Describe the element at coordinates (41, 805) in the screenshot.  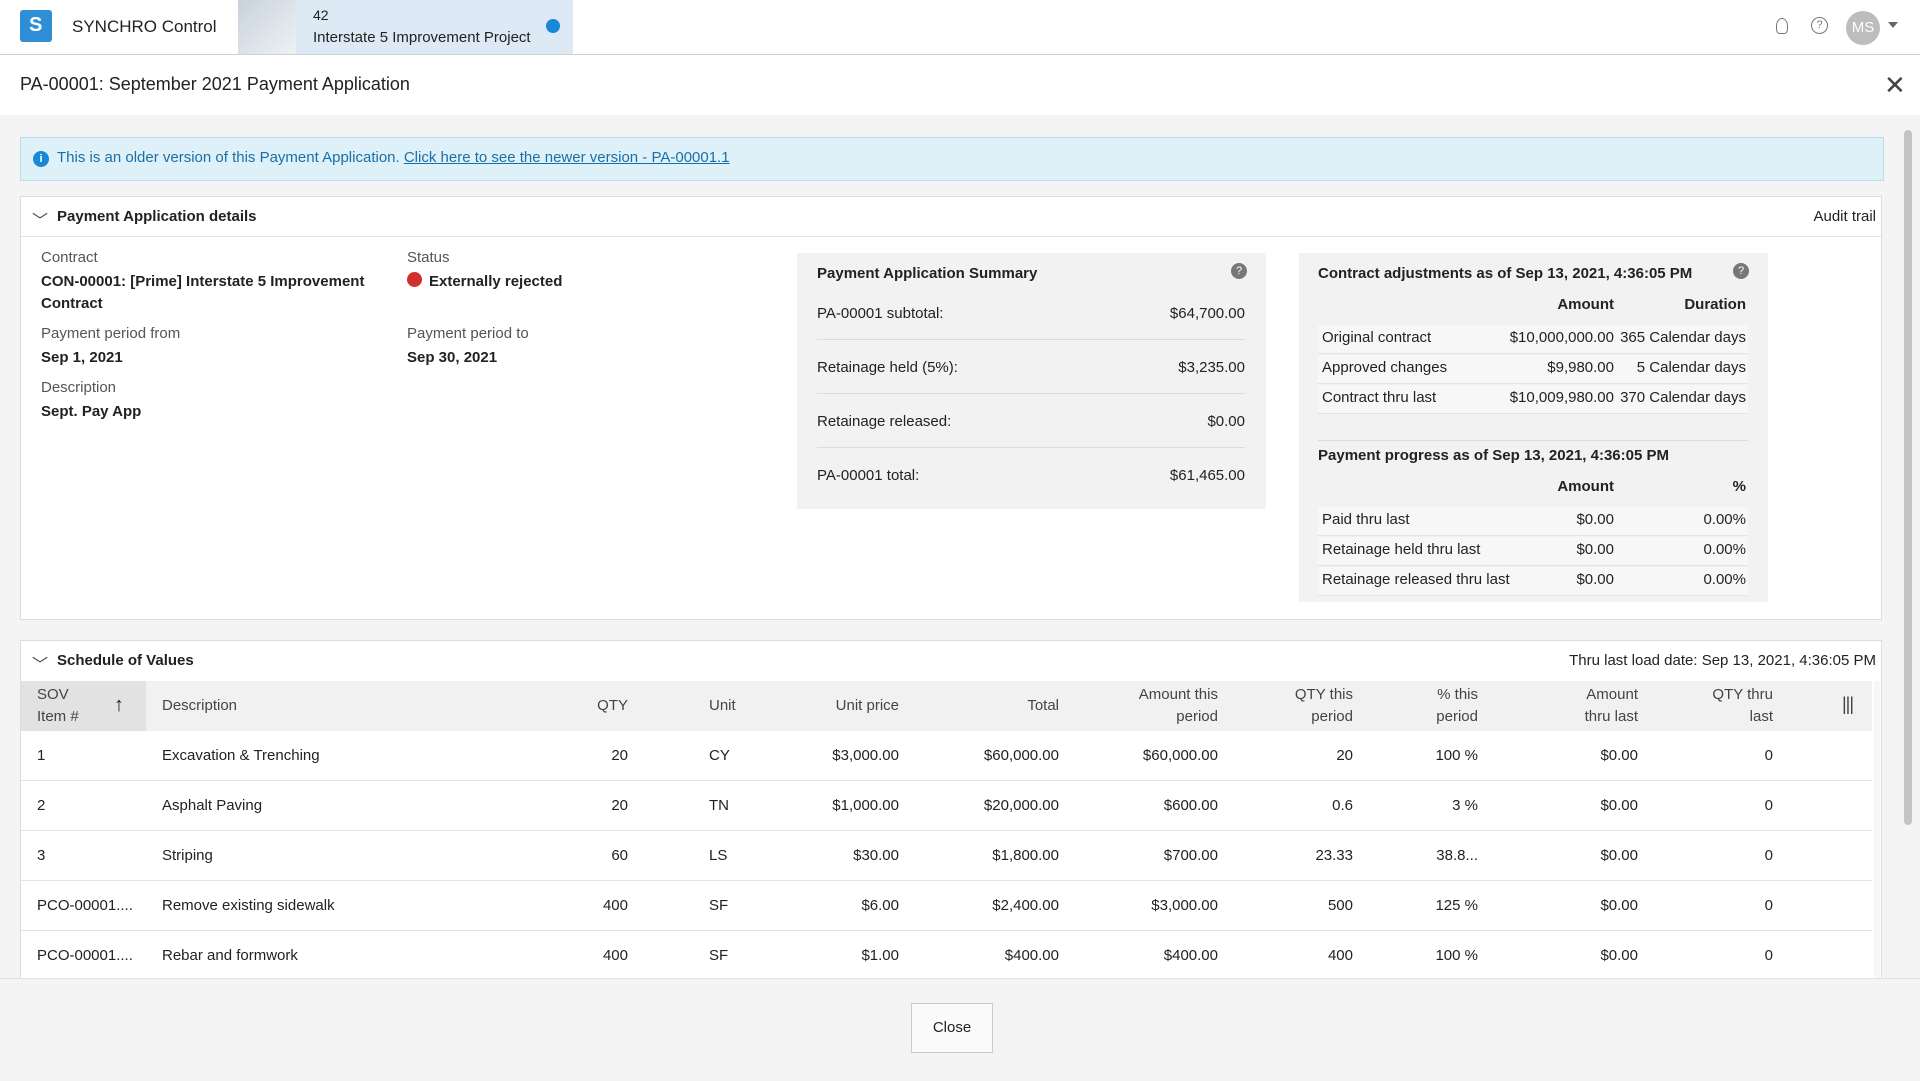
I see `cell: 2` at that location.